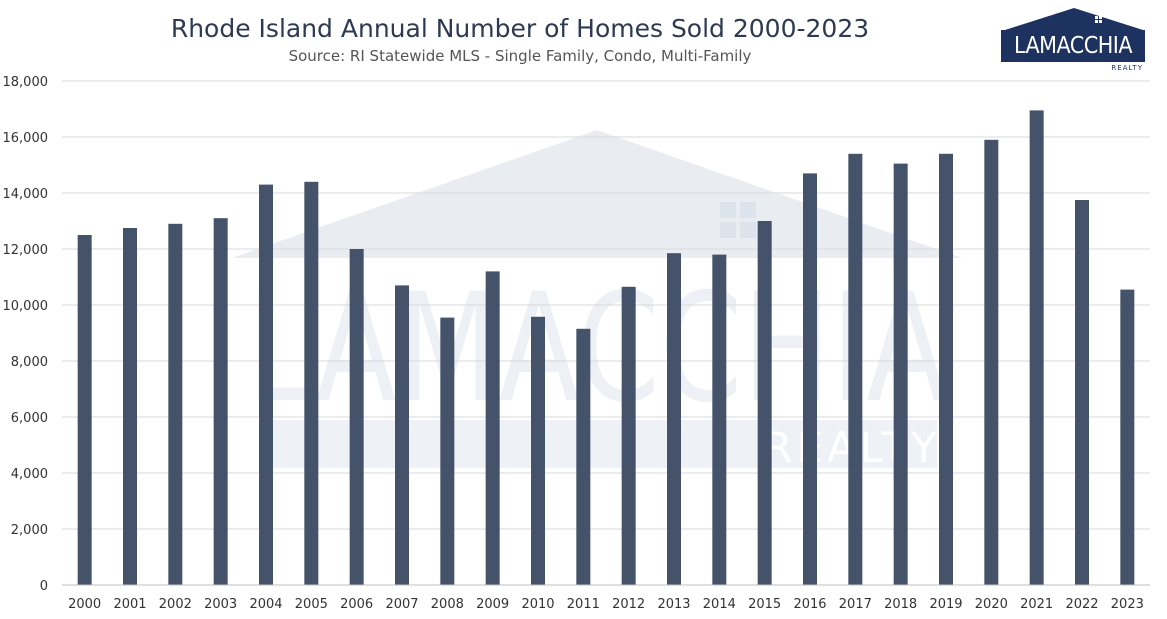 This screenshot has height=619, width=1167. I want to click on bar-2014, so click(719, 419).